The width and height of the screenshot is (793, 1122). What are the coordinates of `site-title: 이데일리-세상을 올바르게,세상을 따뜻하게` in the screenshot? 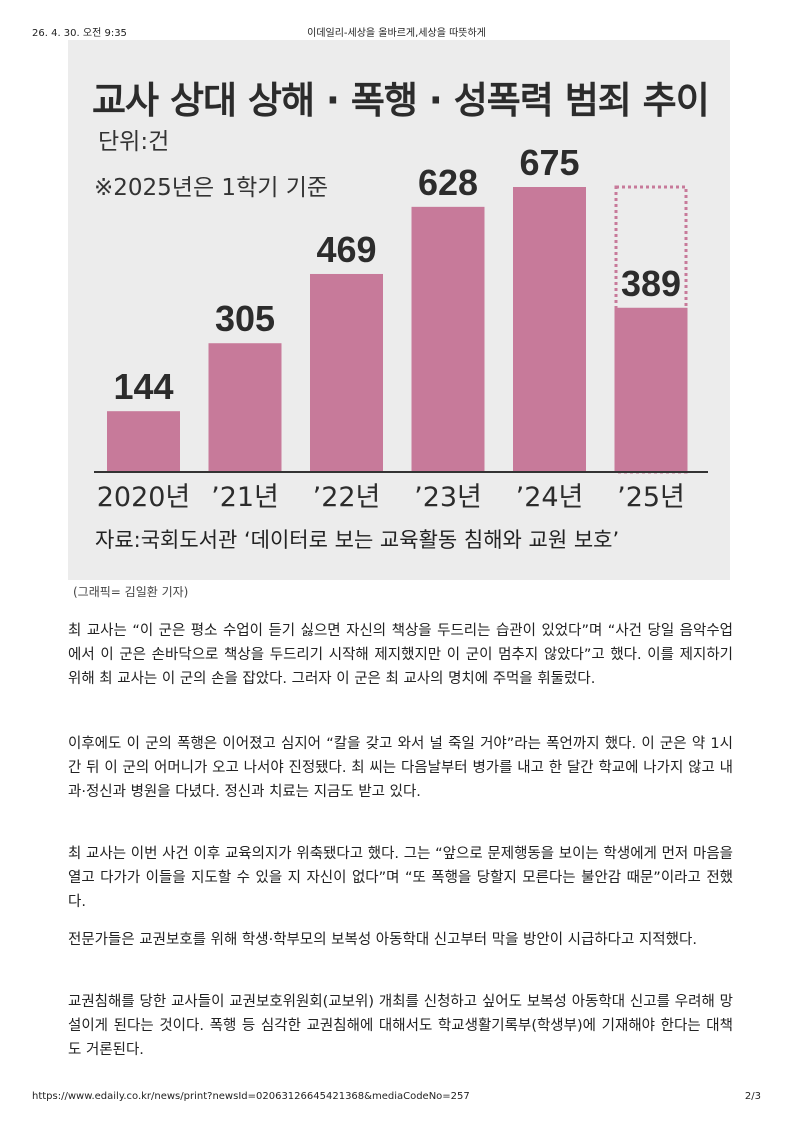 It's located at (396, 33).